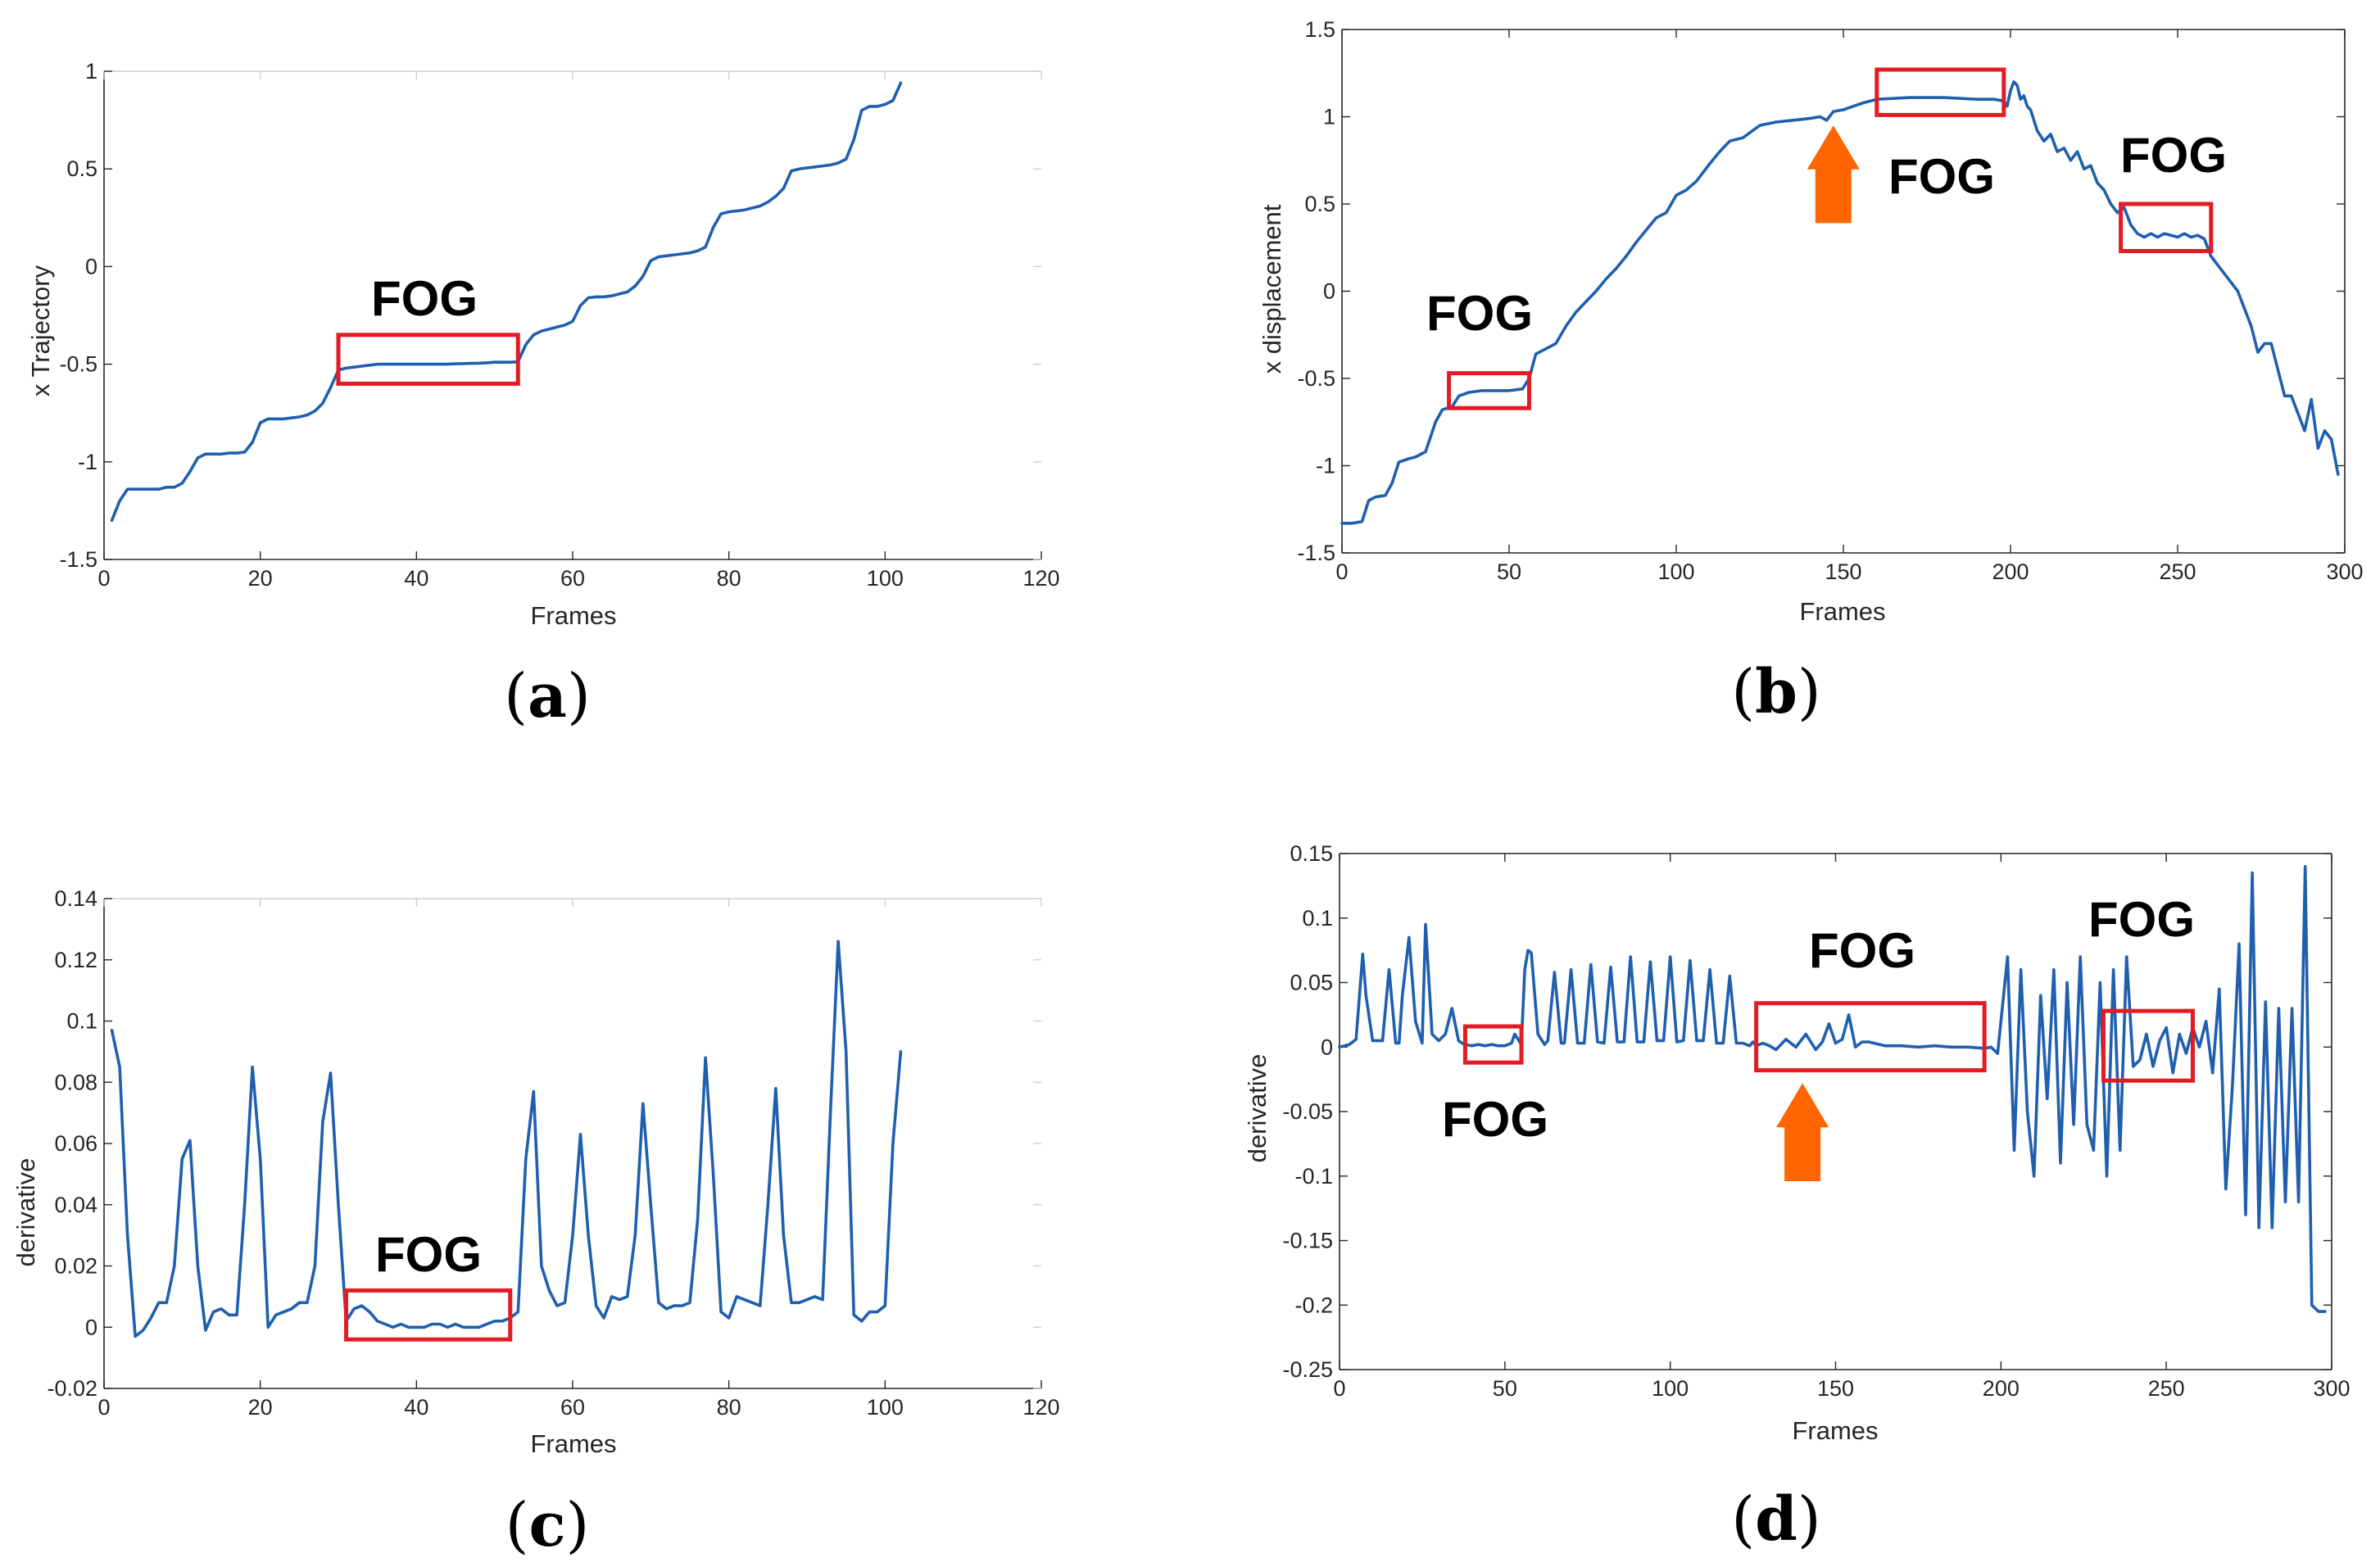  Describe the element at coordinates (1311, 853) in the screenshot. I see `y-tick-label: 0.15` at that location.